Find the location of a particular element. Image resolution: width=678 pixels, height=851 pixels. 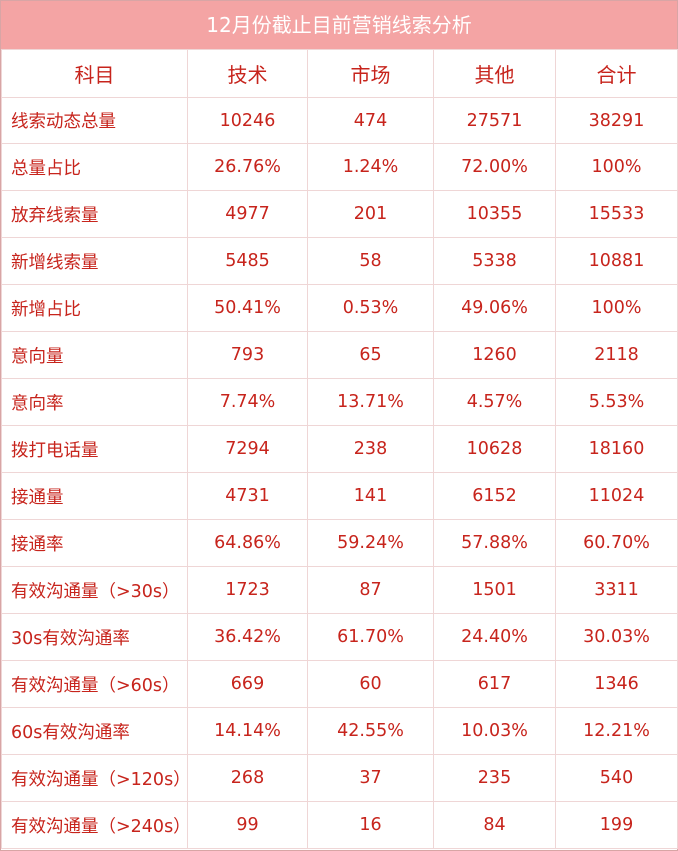

cell-total: 3311 is located at coordinates (616, 590).